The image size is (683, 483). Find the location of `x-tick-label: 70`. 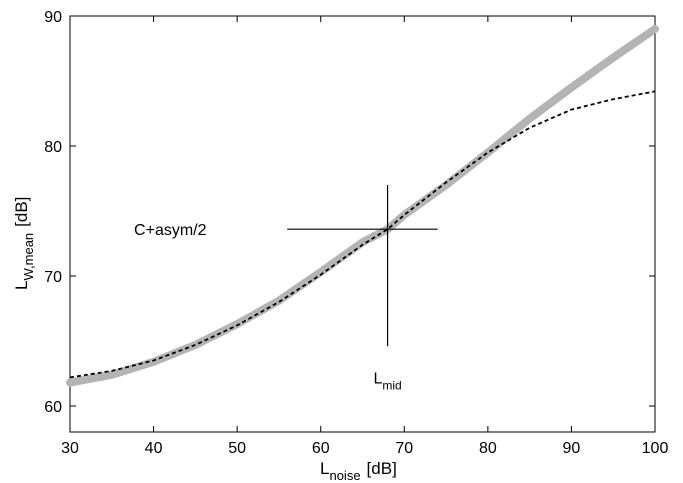

x-tick-label: 70 is located at coordinates (404, 448).